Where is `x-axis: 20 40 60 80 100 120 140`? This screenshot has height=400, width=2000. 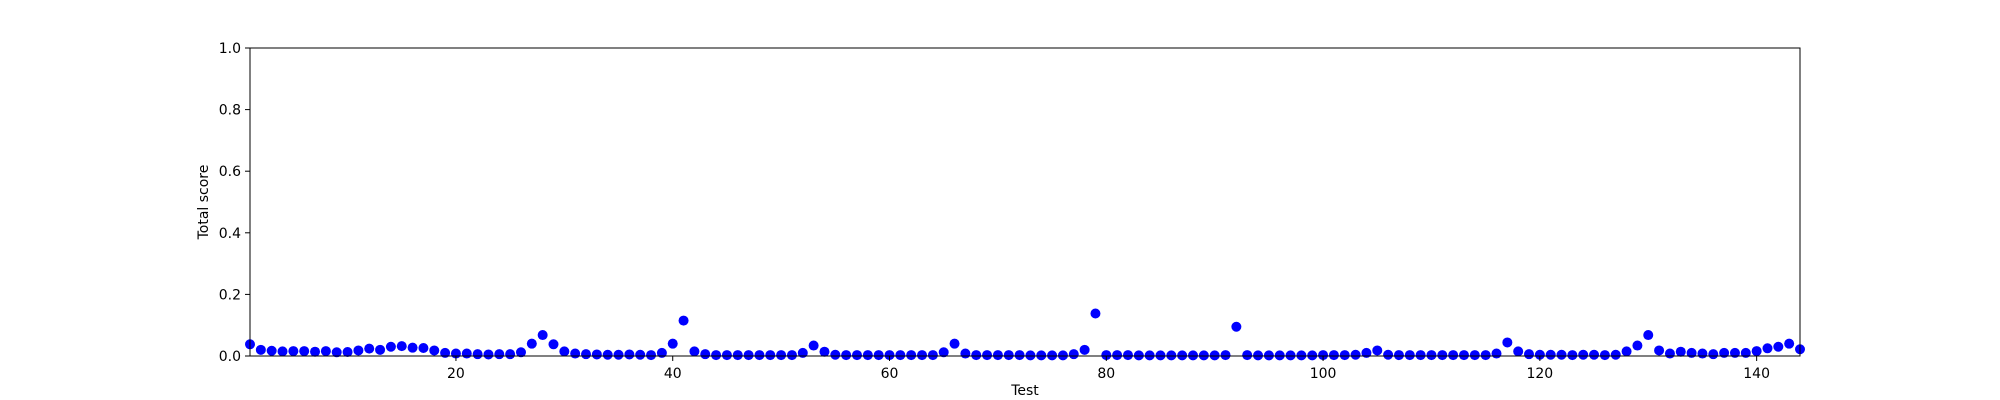 x-axis: 20 40 60 80 100 120 140 is located at coordinates (1108, 369).